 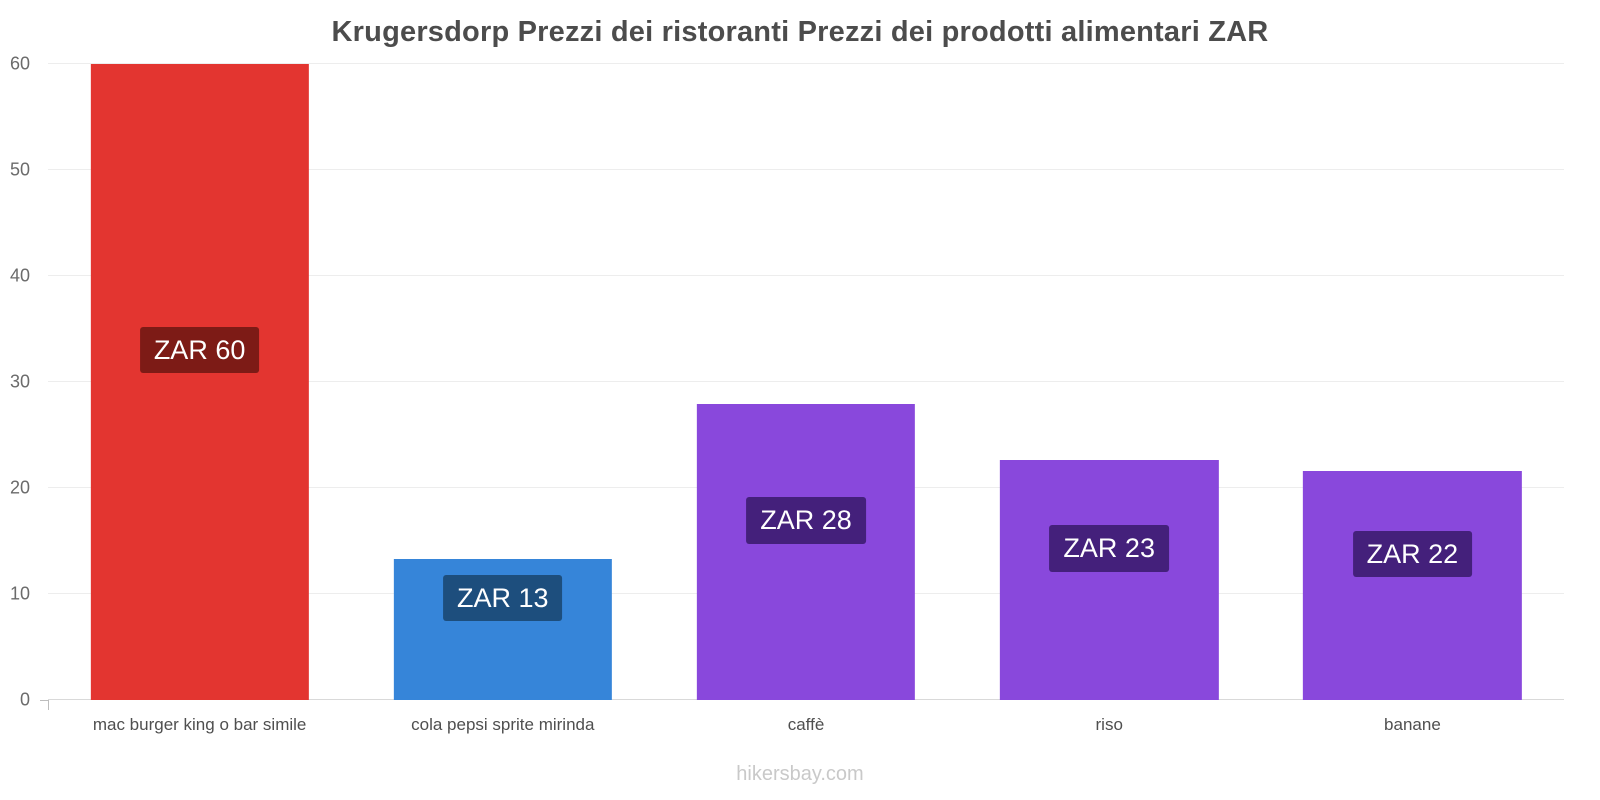 I want to click on y-axis-tick-label: 30, so click(x=19, y=381).